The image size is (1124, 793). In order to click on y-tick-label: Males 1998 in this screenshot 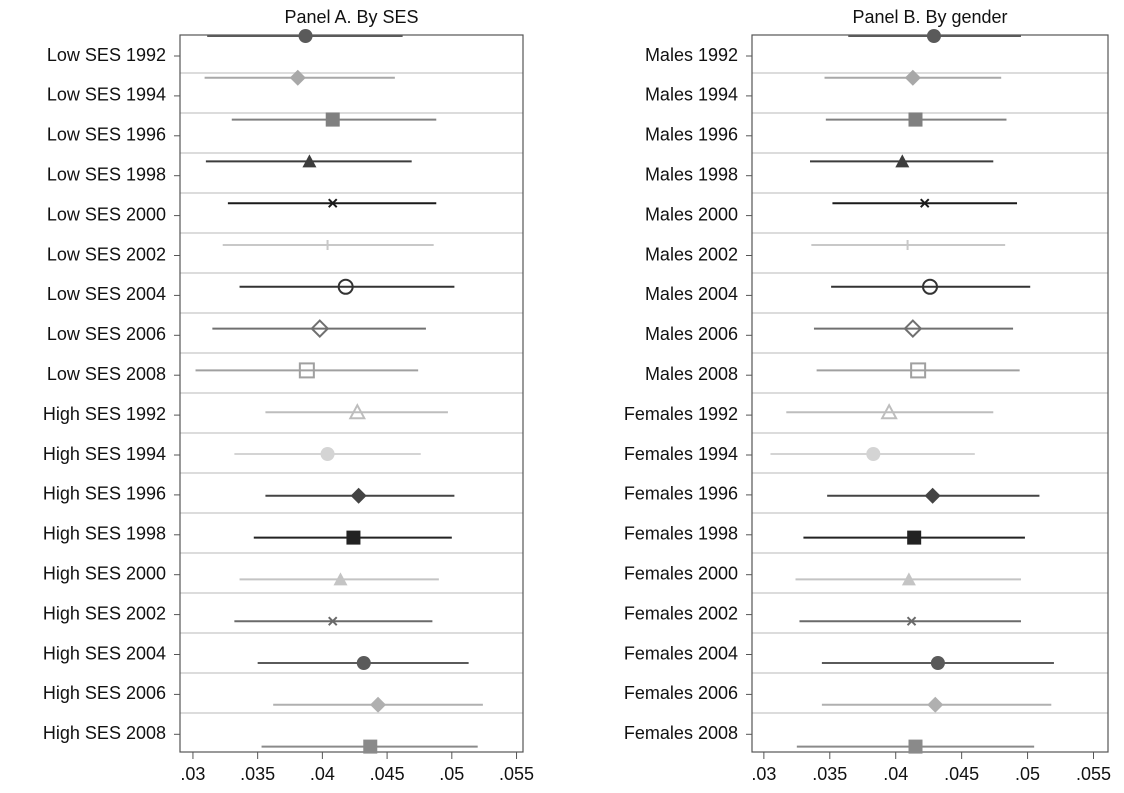, I will do `click(691, 174)`.